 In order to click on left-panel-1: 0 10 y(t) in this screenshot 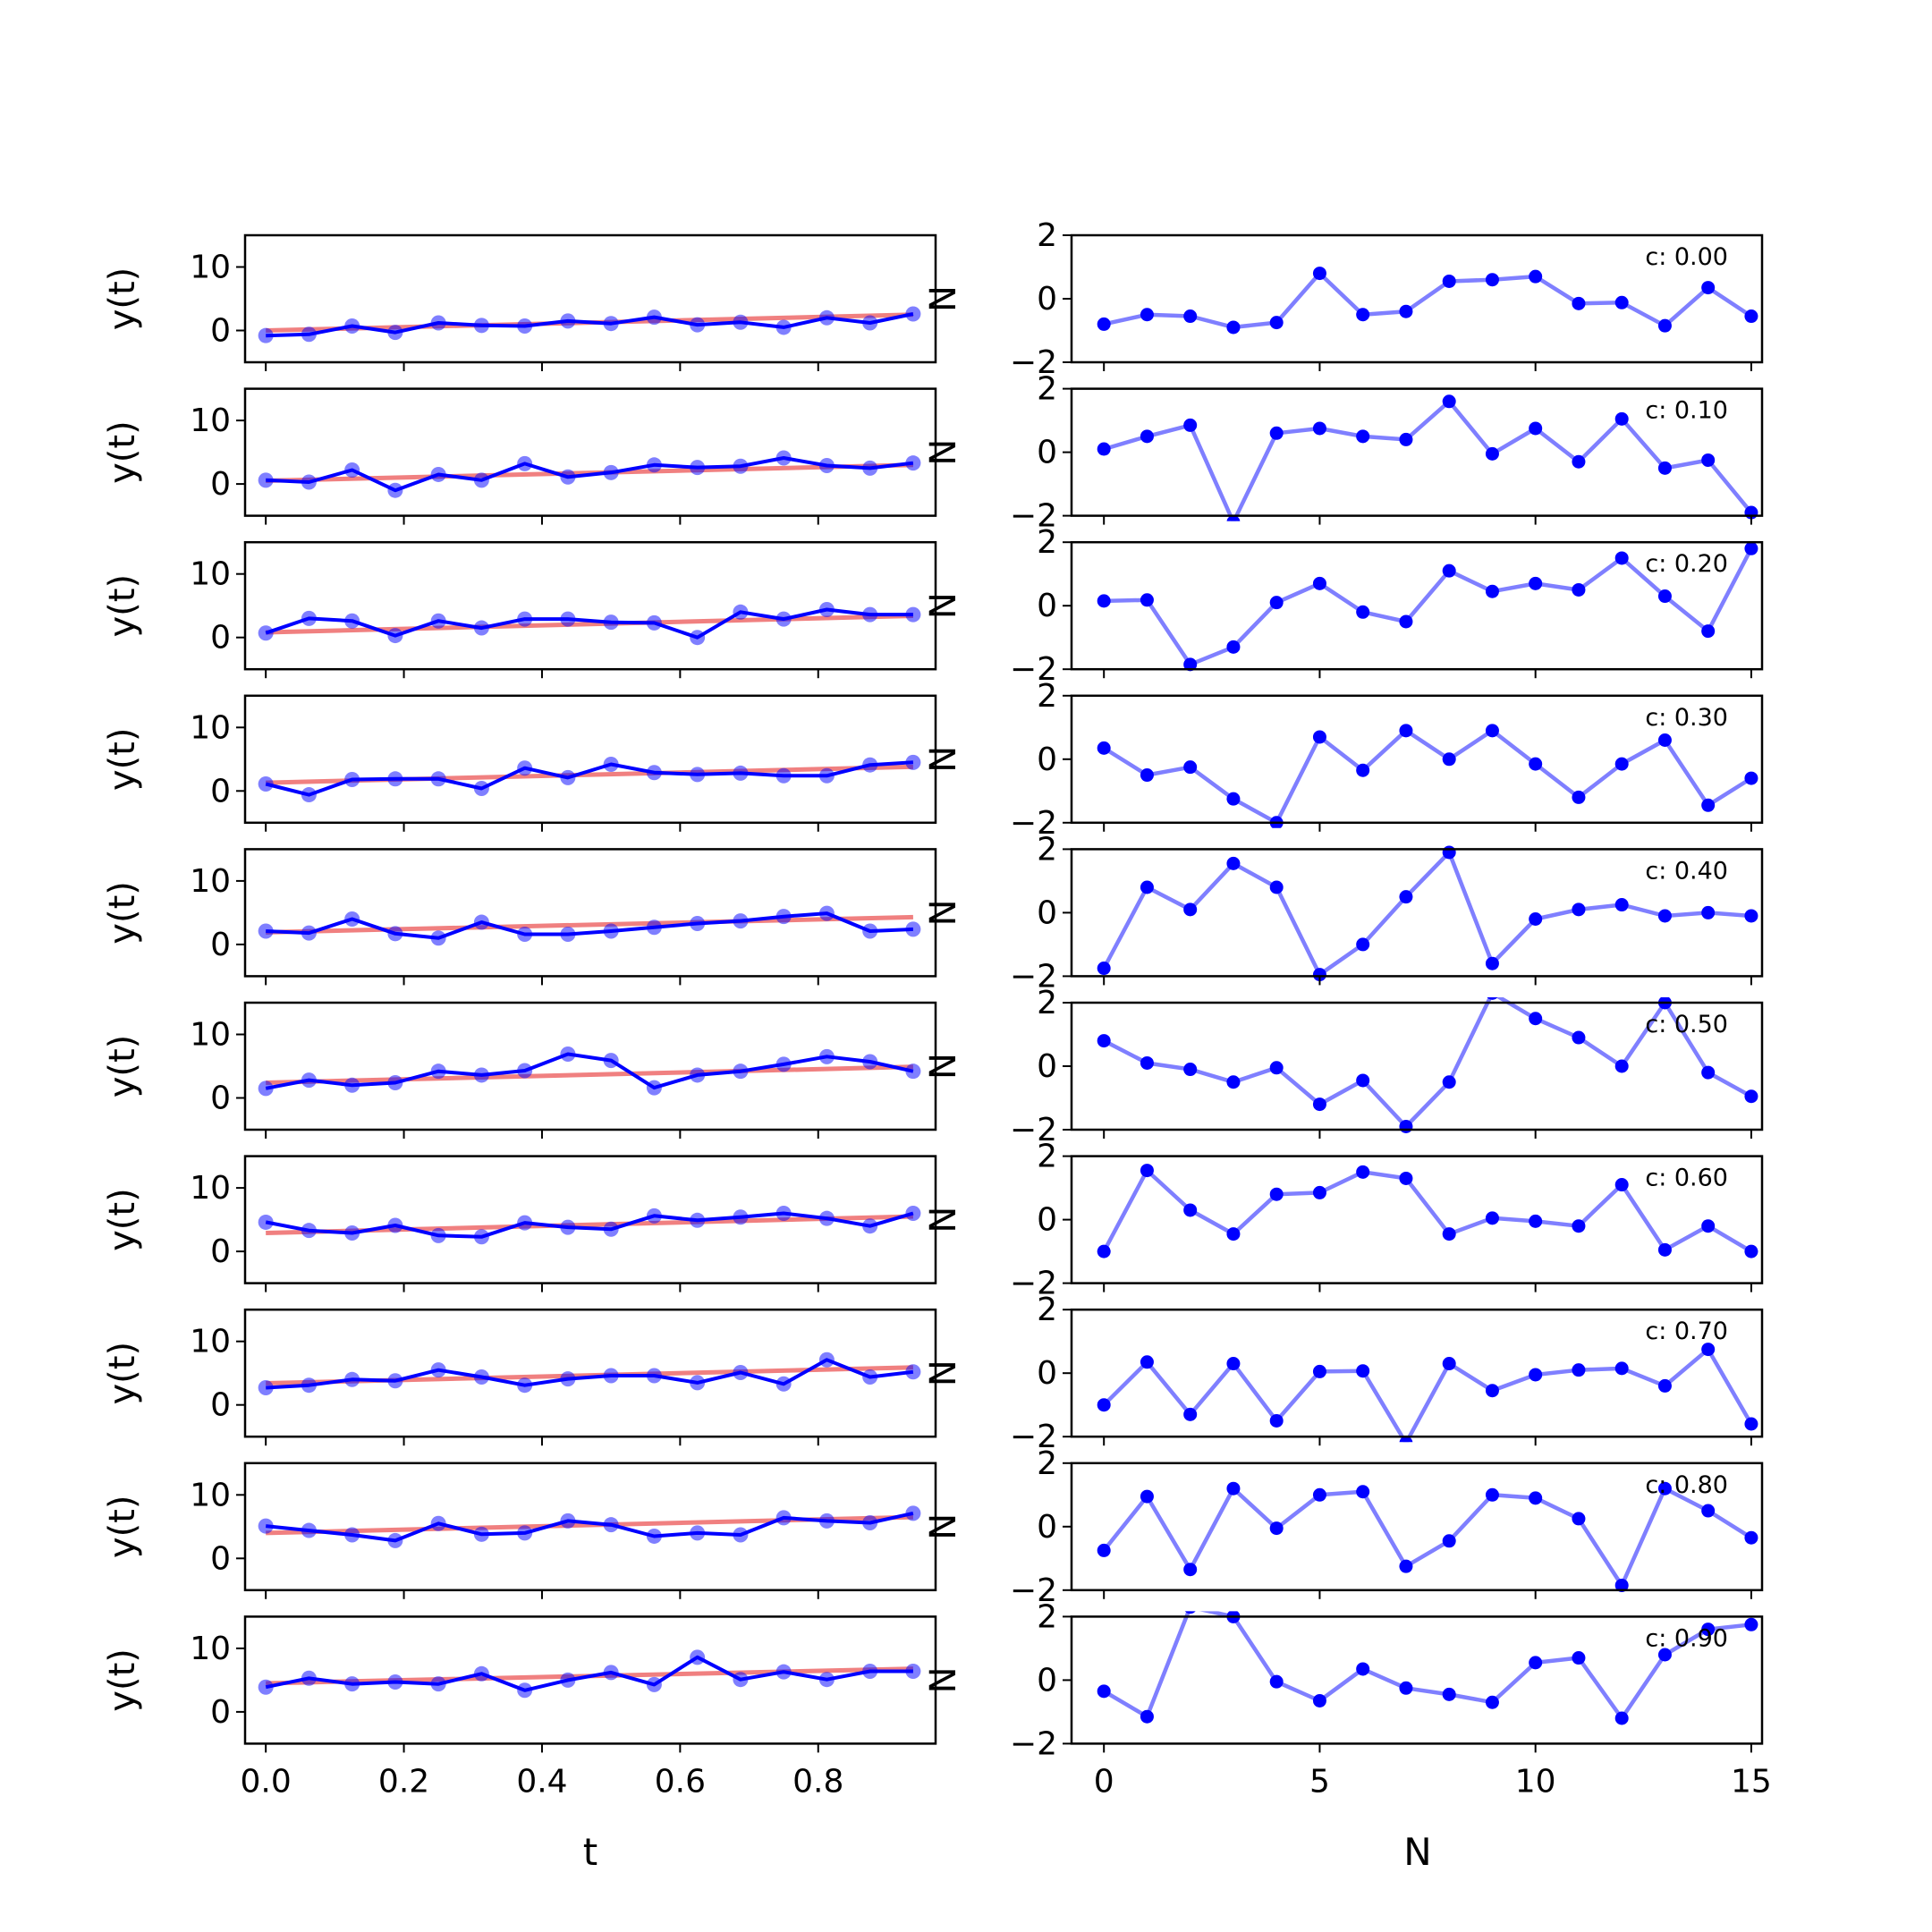, I will do `click(519, 456)`.